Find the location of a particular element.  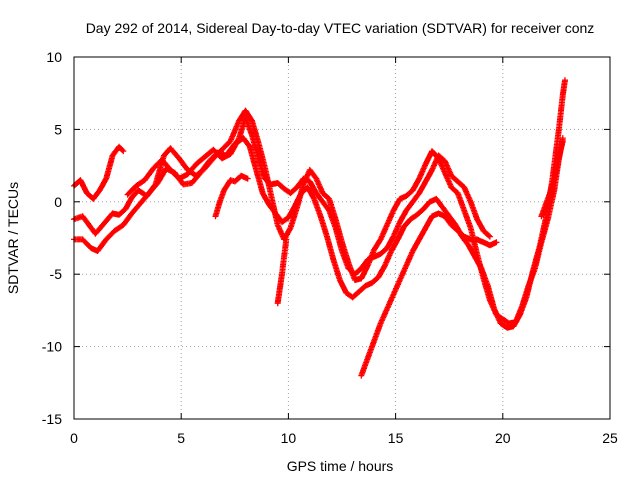

y-tick-label: 10 is located at coordinates (54, 57).